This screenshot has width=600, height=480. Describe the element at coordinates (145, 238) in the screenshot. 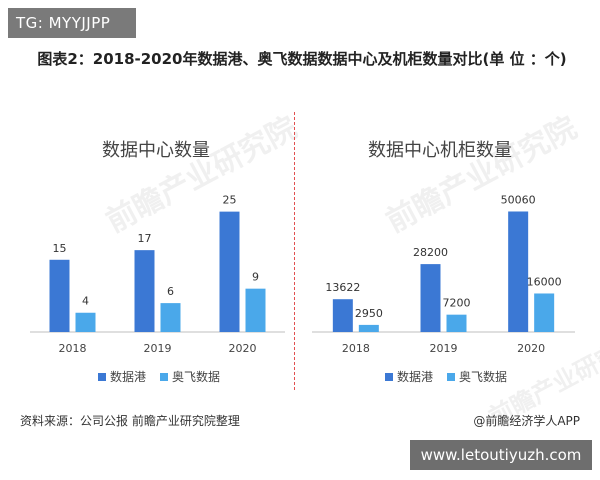

I see `data-label: 17` at that location.